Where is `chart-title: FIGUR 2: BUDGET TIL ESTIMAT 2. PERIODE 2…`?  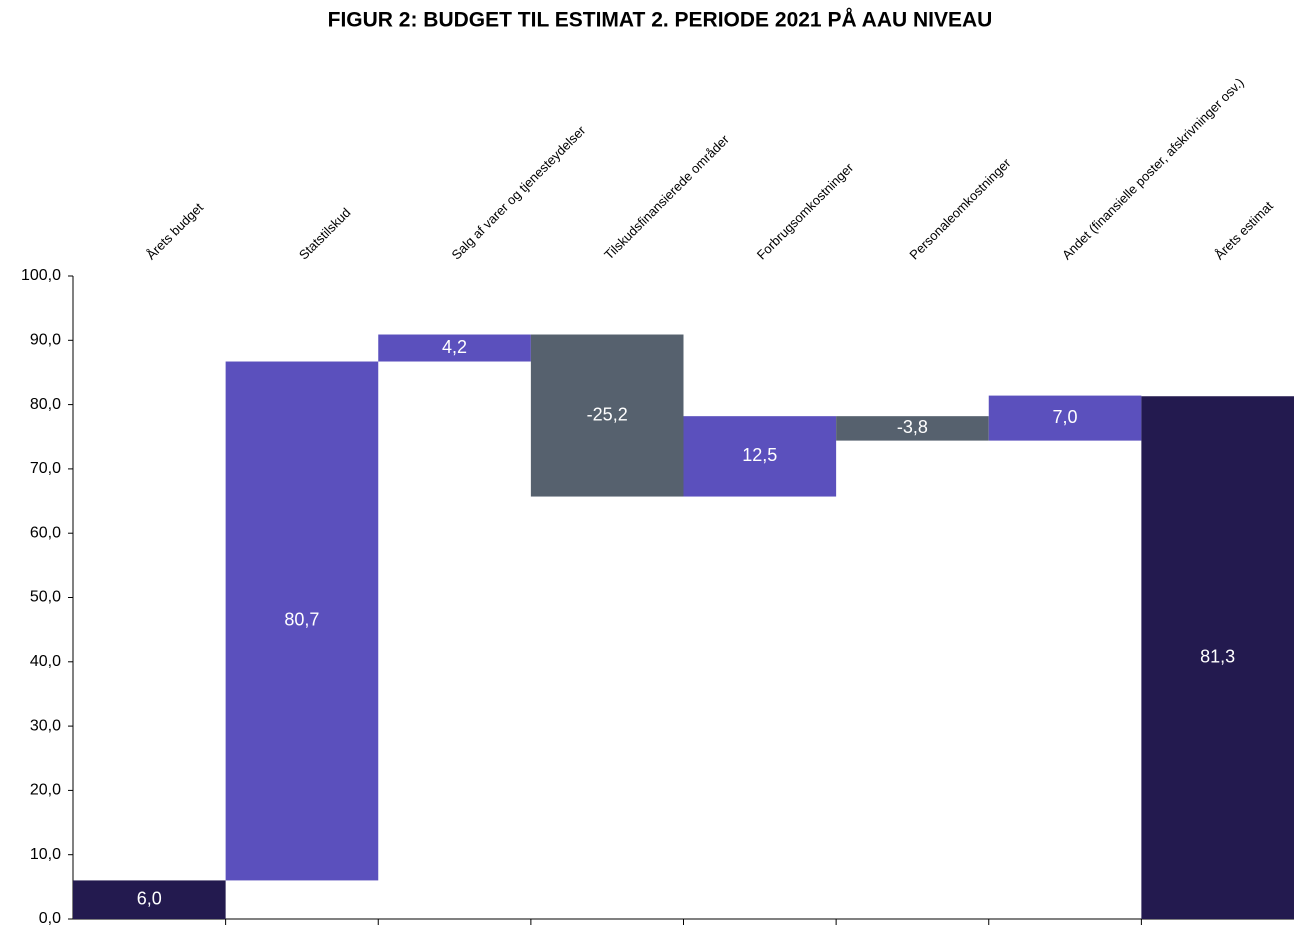 chart-title: FIGUR 2: BUDGET TIL ESTIMAT 2. PERIODE 2… is located at coordinates (660, 20).